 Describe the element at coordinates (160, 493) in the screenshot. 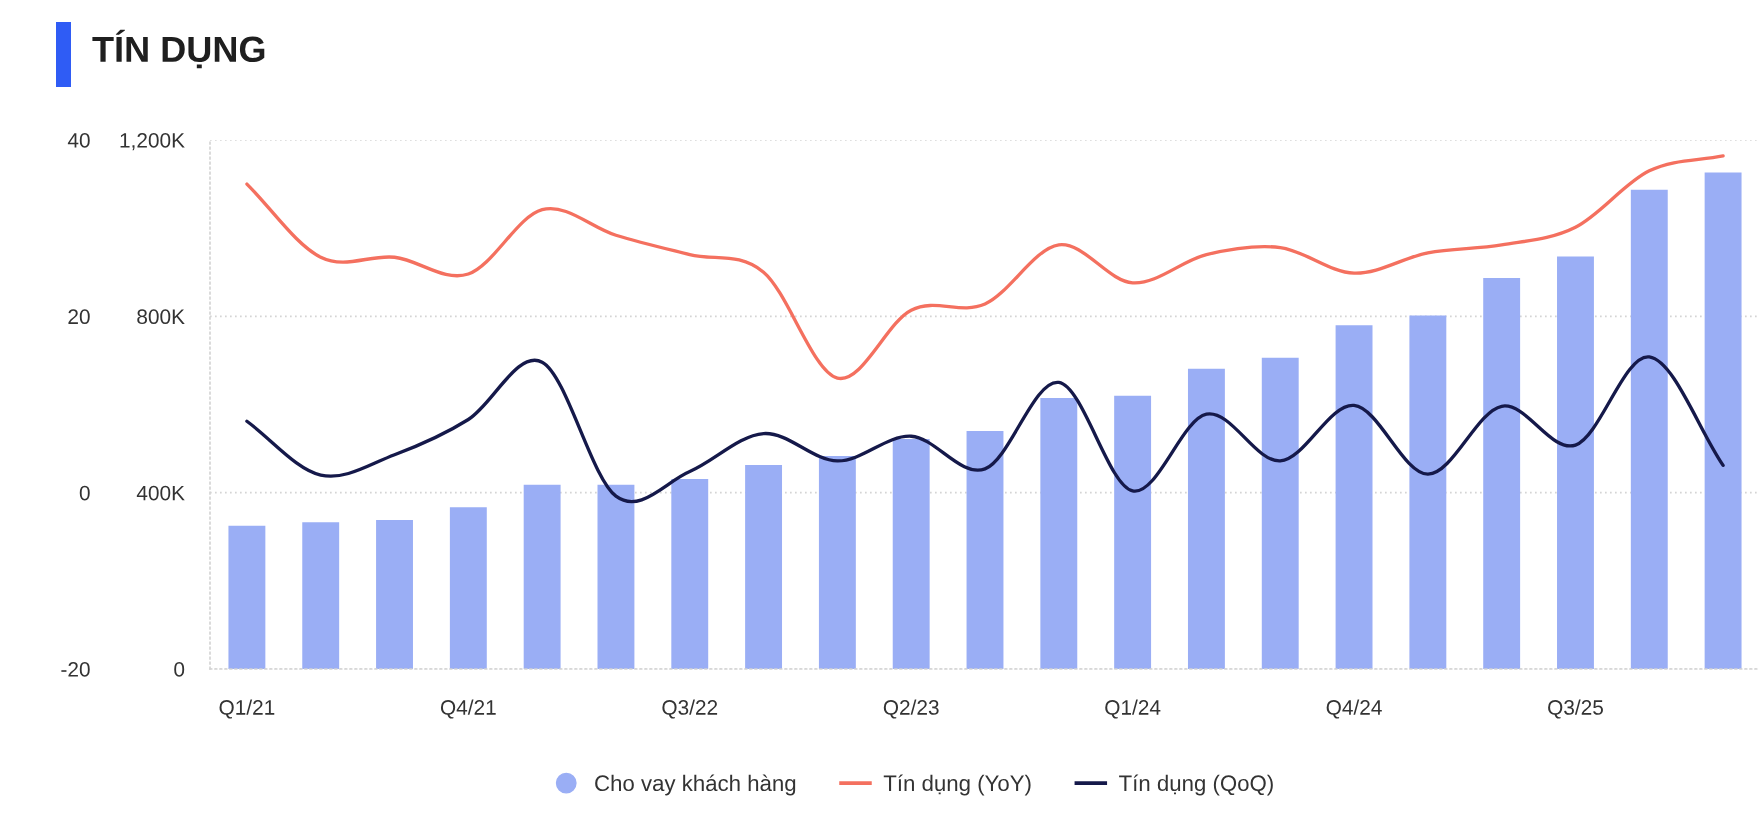

I see `y-tick-label: 400K` at that location.